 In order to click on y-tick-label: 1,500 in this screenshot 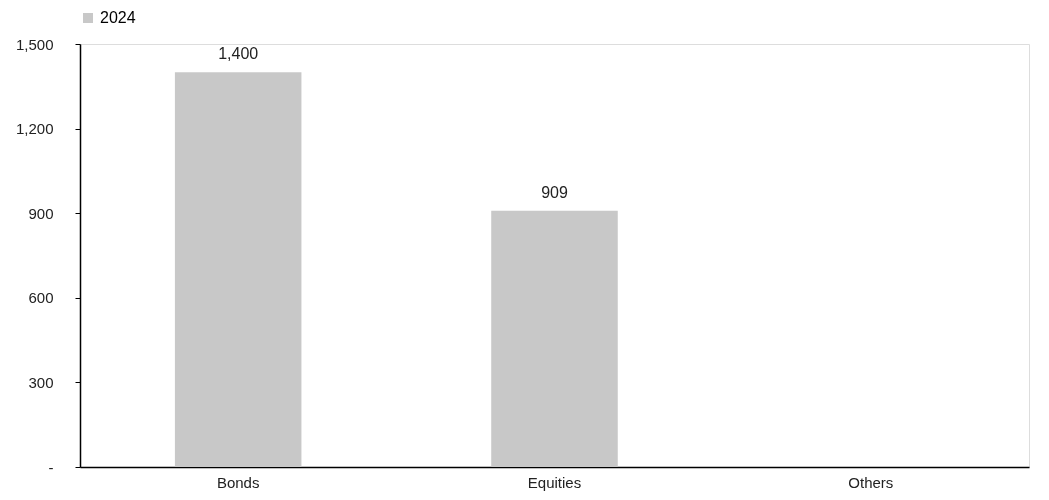, I will do `click(34, 44)`.